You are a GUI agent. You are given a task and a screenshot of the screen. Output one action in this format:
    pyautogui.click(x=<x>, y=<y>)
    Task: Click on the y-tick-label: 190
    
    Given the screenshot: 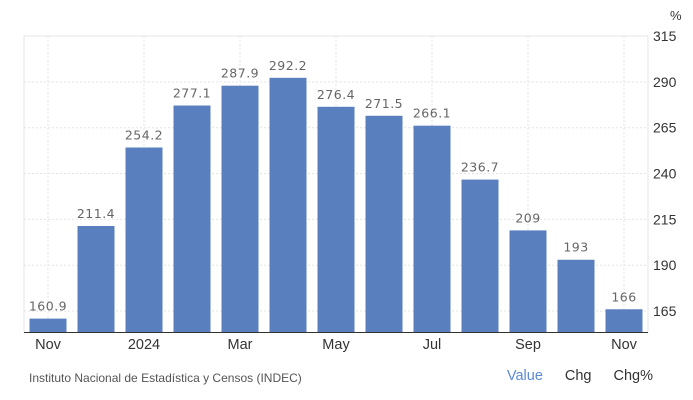 What is the action you would take?
    pyautogui.click(x=665, y=265)
    